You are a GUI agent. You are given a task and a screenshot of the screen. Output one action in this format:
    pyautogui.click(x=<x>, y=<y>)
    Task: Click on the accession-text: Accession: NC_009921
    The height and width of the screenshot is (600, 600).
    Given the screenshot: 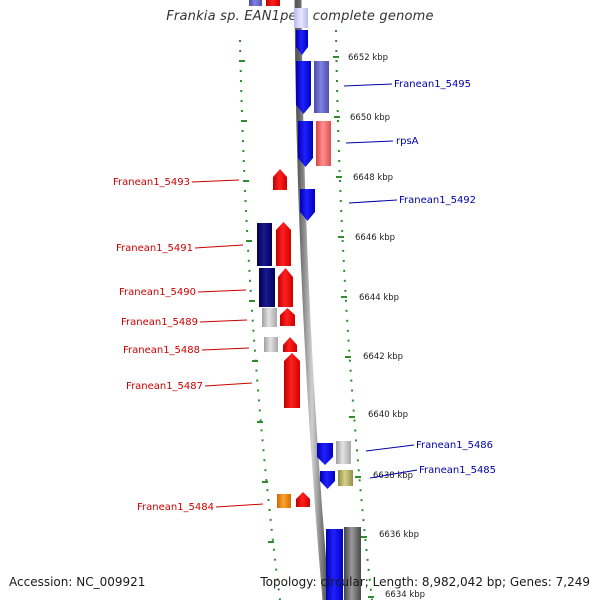 What is the action you would take?
    pyautogui.click(x=77, y=582)
    